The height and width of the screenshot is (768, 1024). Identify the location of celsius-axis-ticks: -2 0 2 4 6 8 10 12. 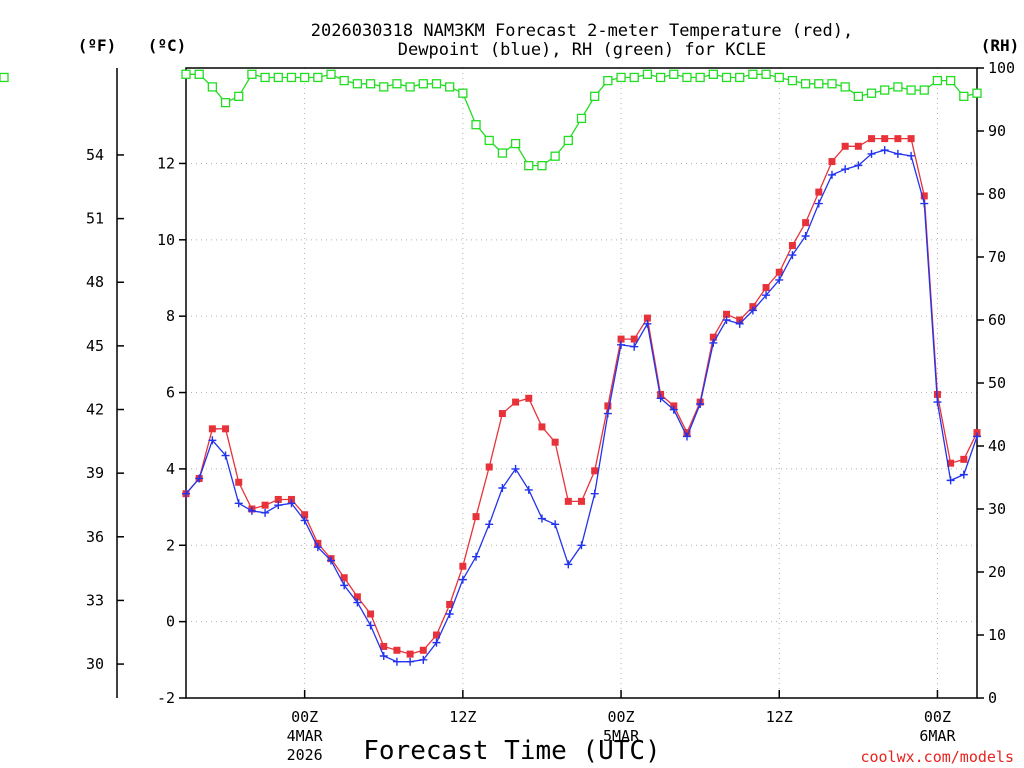
(171, 430).